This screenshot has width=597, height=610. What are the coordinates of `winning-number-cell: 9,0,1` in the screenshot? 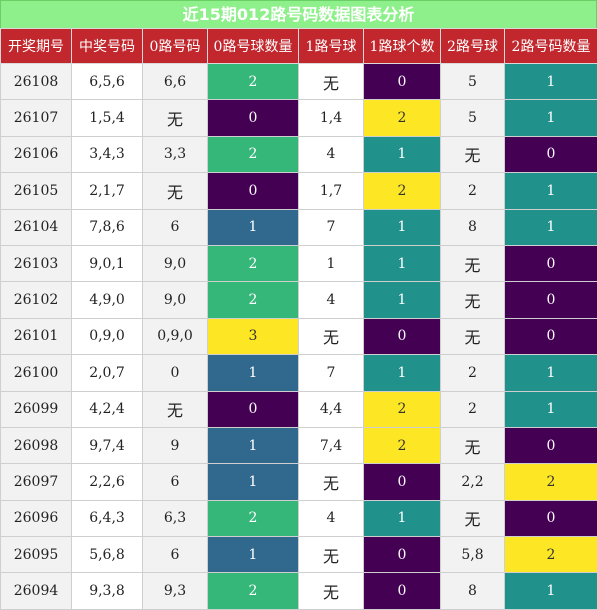 It's located at (107, 263).